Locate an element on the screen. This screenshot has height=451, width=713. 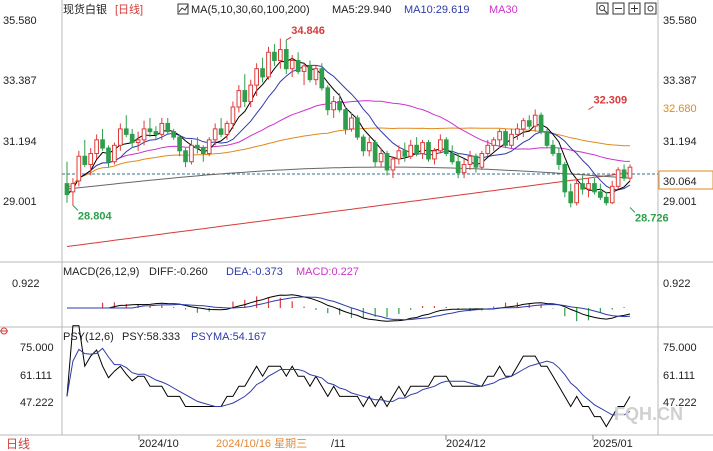
annotation-pointer is located at coordinates (632, 210).